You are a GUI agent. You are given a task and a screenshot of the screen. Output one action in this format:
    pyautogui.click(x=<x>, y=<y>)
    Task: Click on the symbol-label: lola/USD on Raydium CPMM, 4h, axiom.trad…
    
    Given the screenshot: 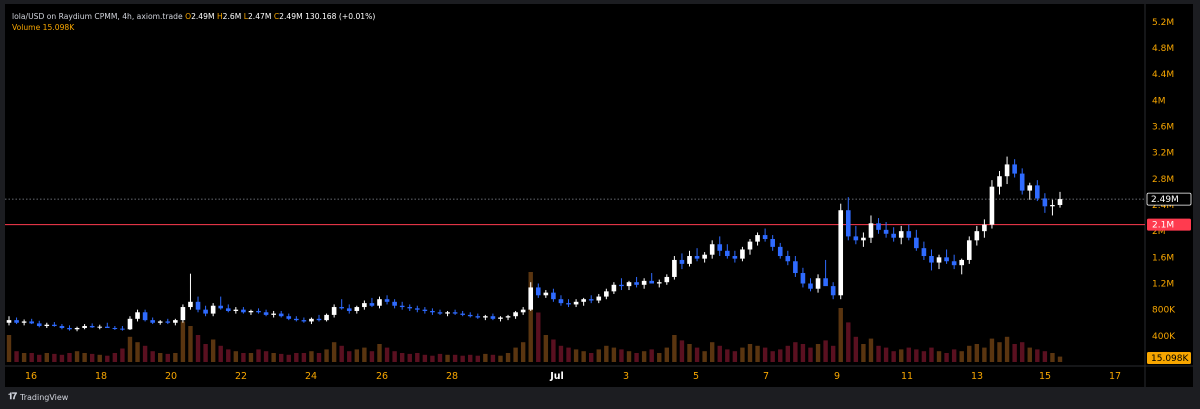 What is the action you would take?
    pyautogui.click(x=97, y=16)
    